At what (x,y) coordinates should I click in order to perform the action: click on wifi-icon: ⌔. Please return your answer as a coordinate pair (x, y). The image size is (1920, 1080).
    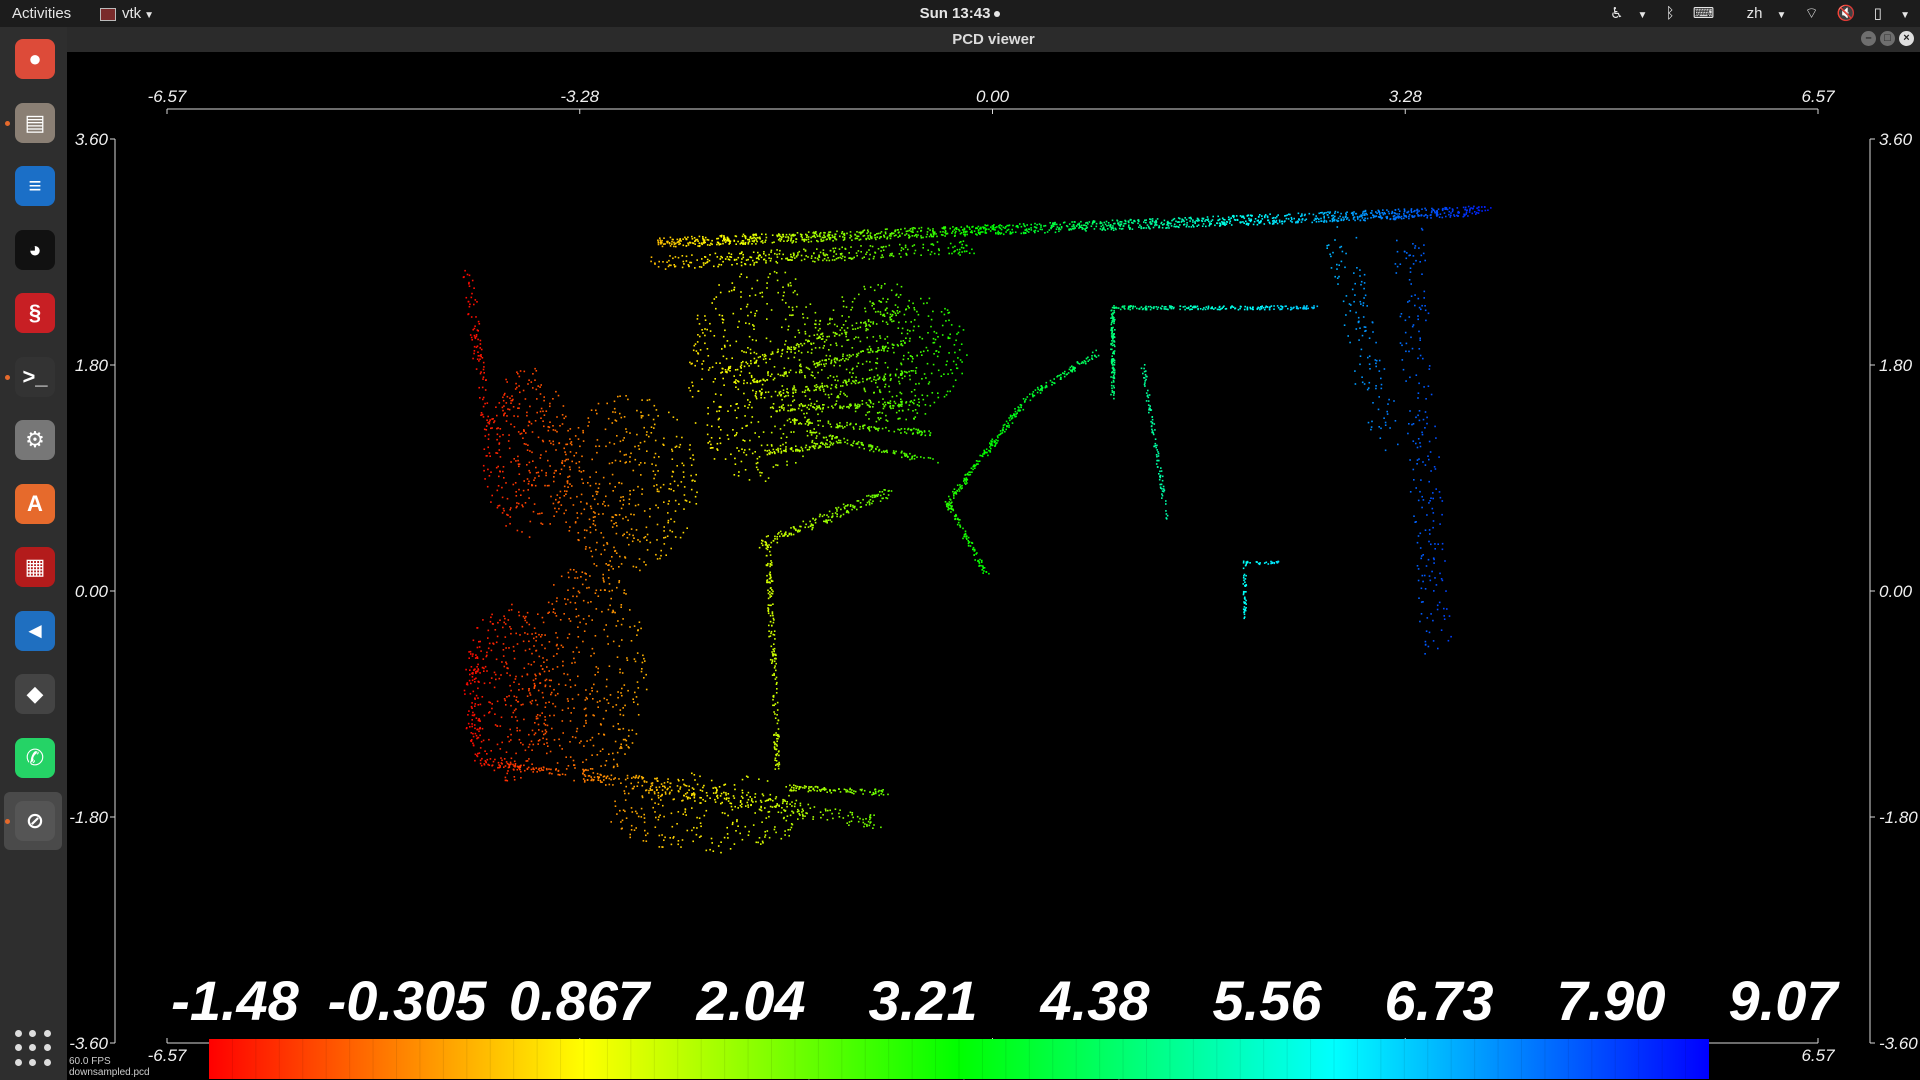
    Looking at the image, I should click on (1811, 13).